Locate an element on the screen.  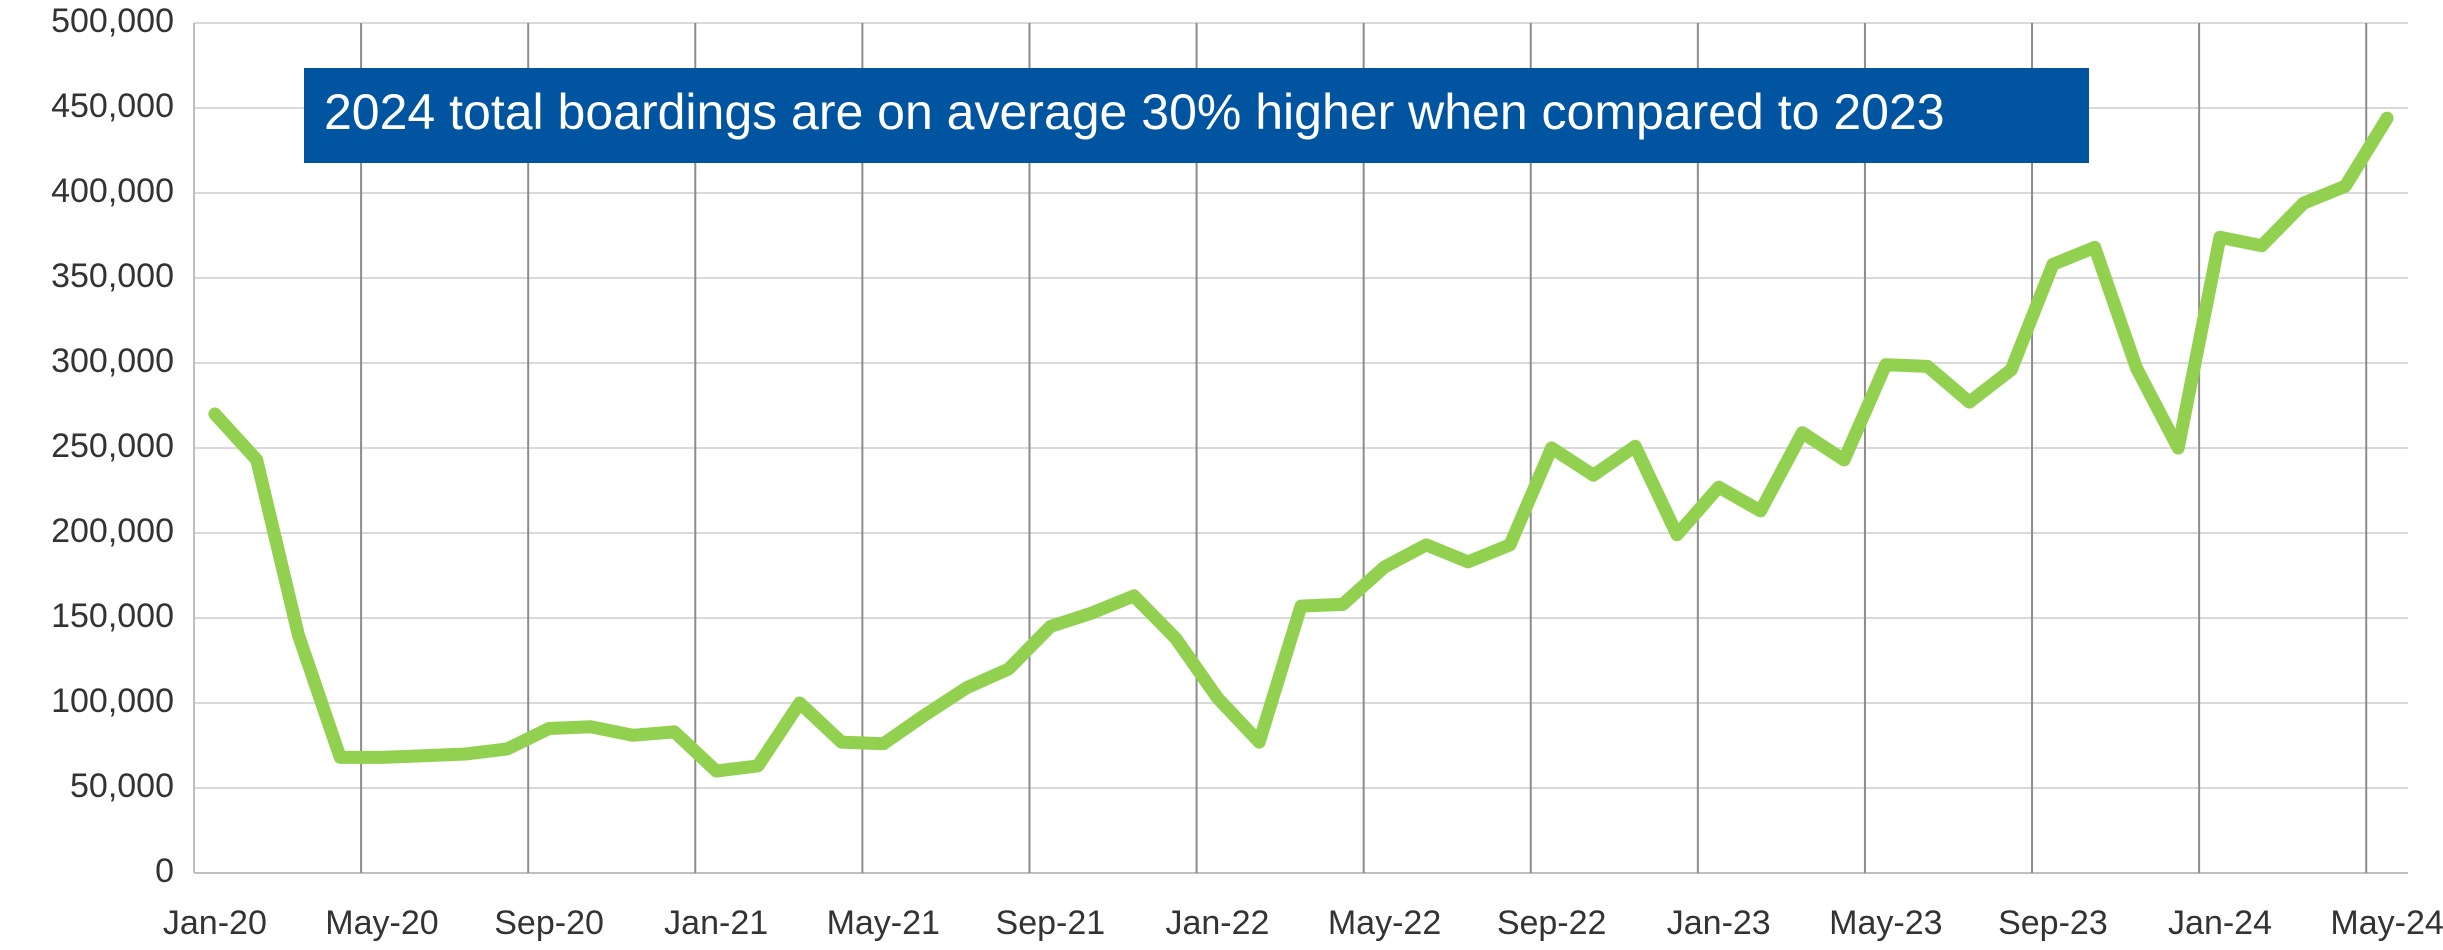
y-tick-label: 100,000 is located at coordinates (112, 701).